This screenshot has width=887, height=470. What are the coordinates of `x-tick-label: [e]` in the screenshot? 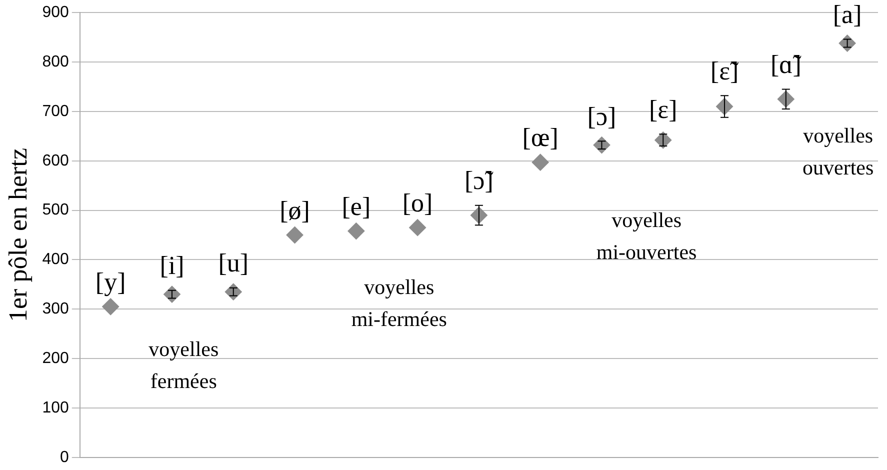 It's located at (356, 206).